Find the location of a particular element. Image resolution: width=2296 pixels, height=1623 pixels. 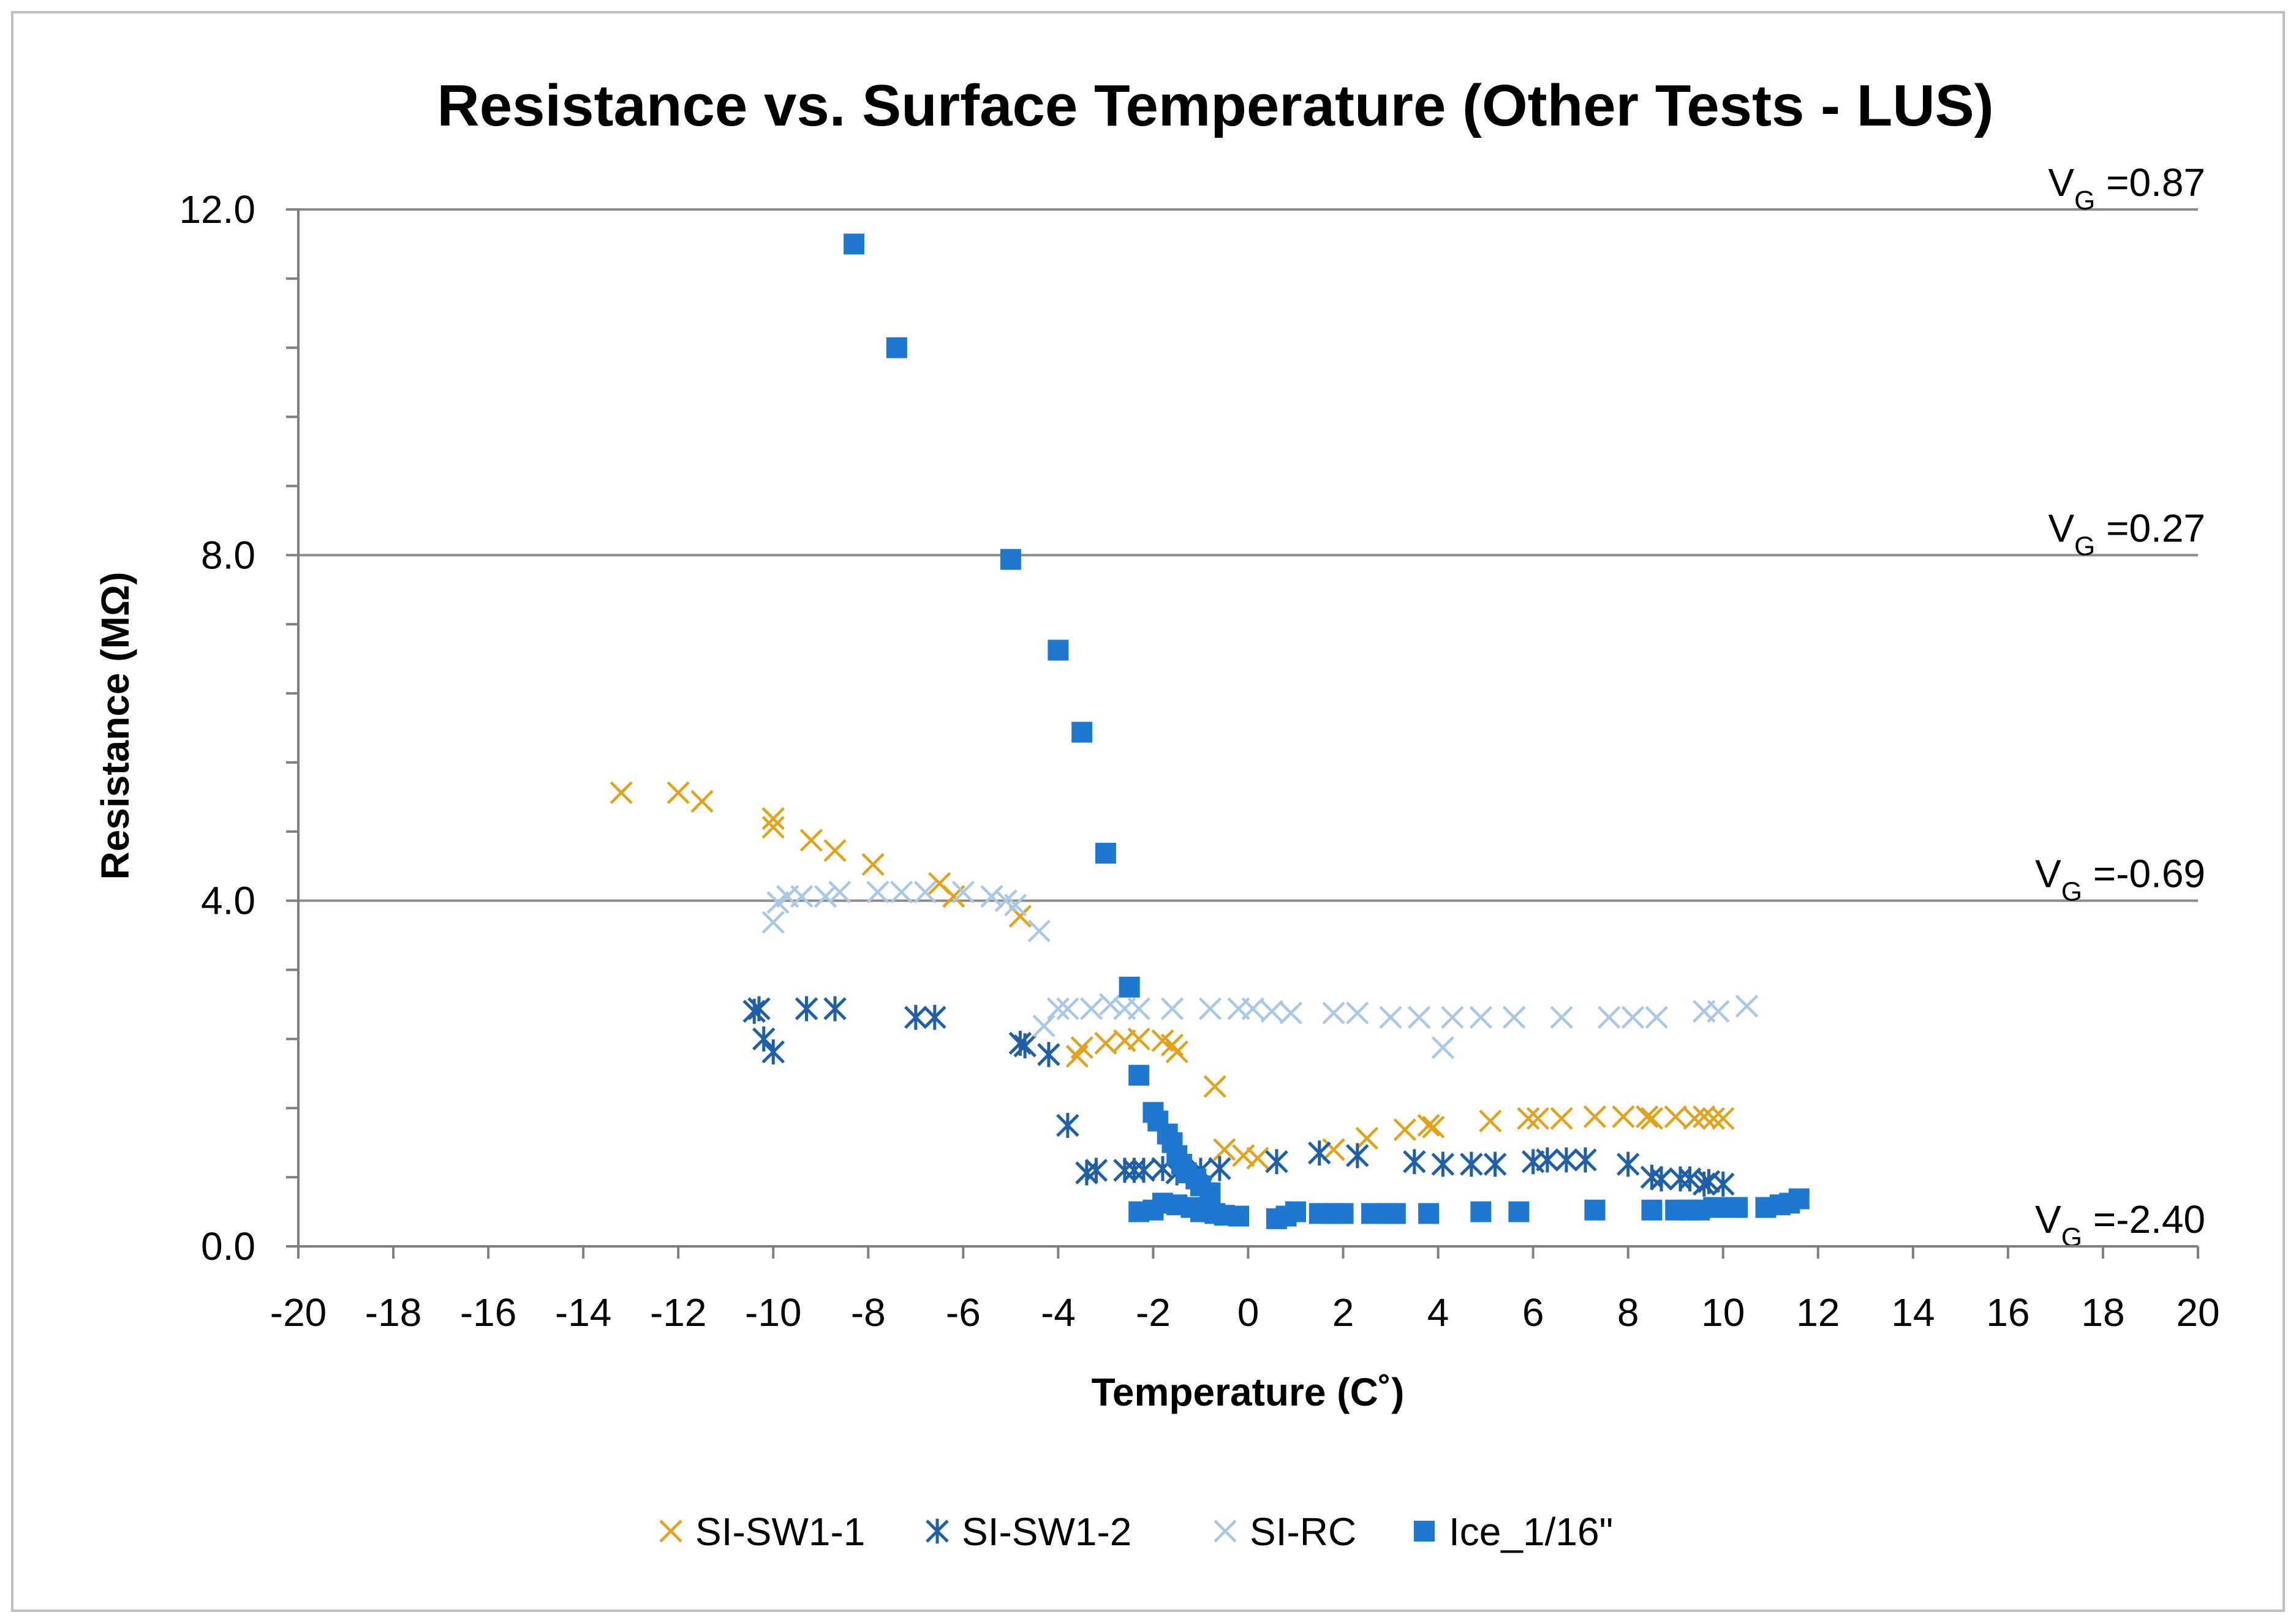

reference-label: VG =0.27 is located at coordinates (2126, 533).